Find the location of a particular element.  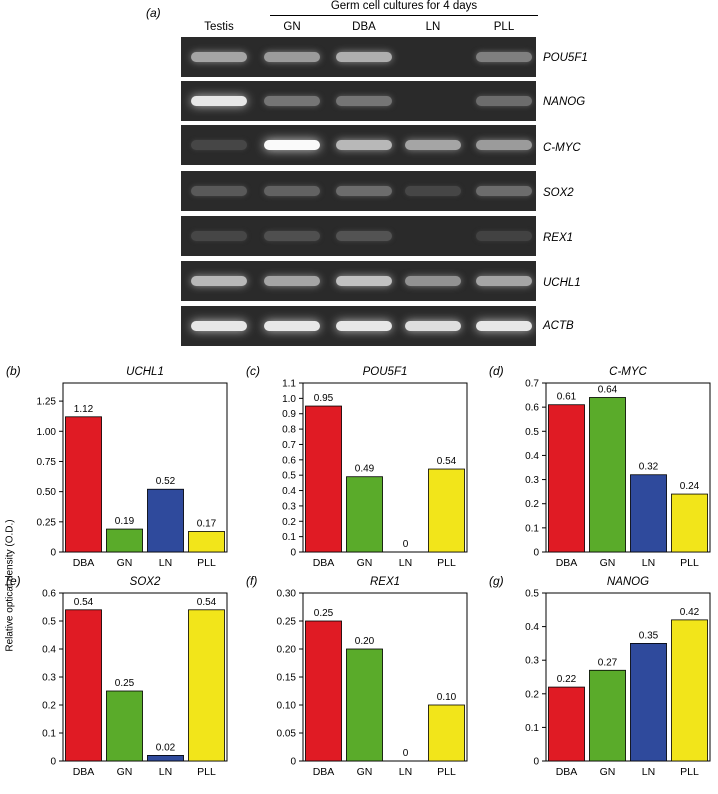

gel-row-rex1 is located at coordinates (358, 236).